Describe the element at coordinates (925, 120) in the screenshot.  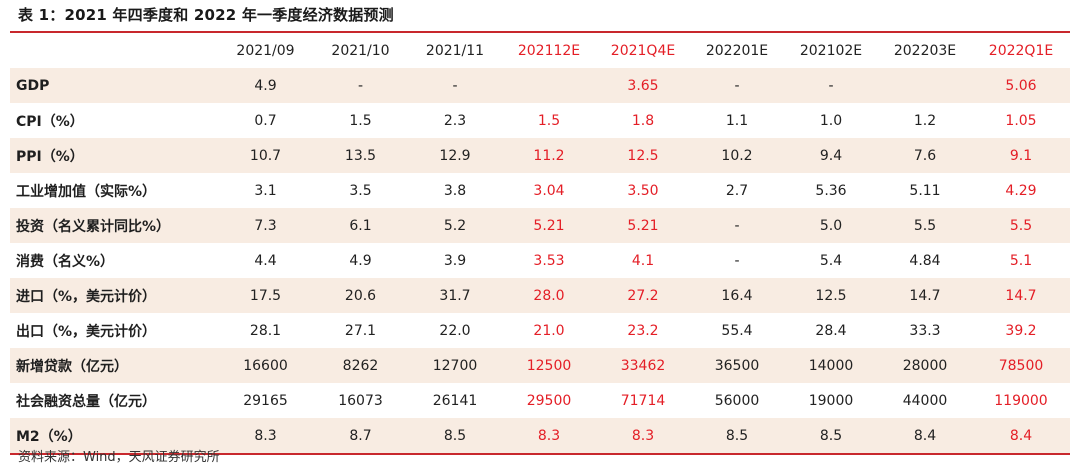
I see `data-cell: 1.2` at that location.